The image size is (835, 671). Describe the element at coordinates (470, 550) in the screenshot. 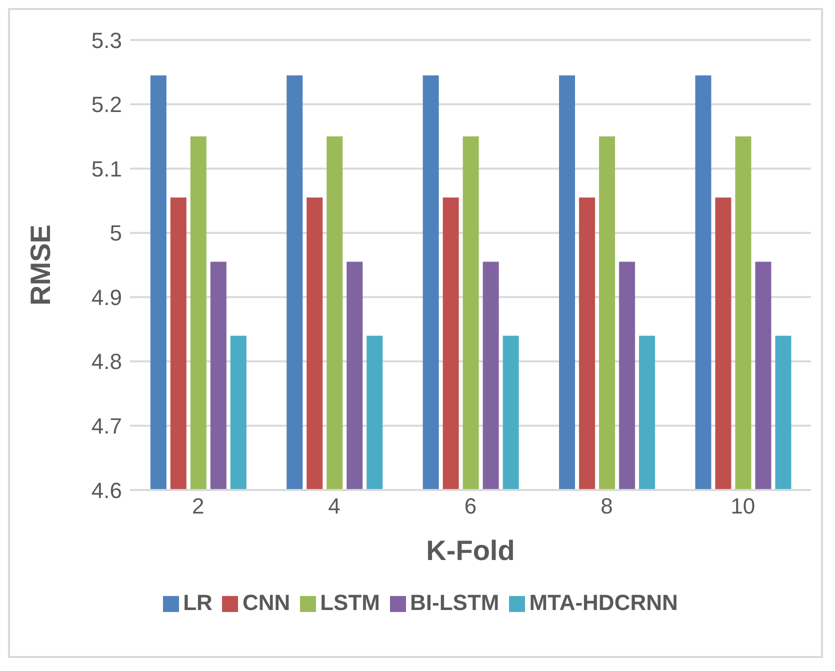

I see `x-axis-title: K-Fold` at that location.